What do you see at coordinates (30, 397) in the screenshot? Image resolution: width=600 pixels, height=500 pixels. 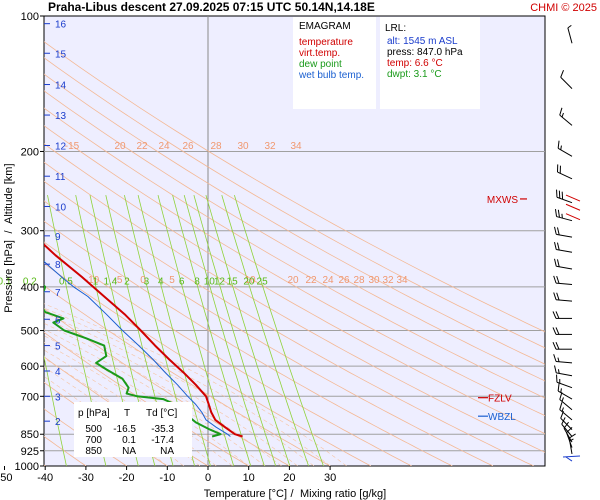 I see `pressure-label: 700` at bounding box center [30, 397].